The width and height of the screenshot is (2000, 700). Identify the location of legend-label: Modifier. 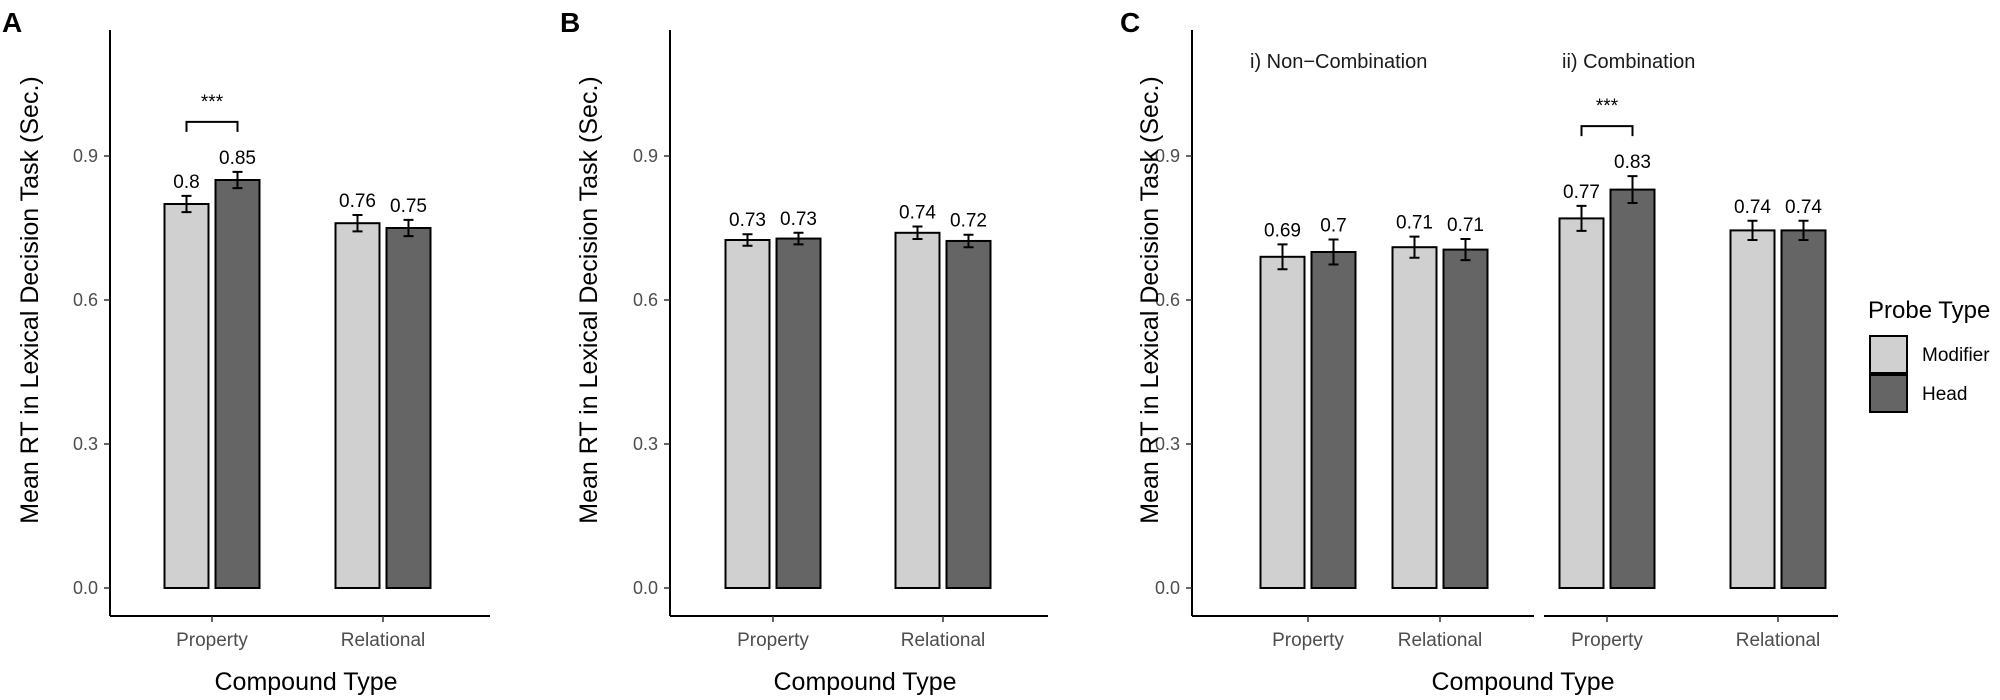
(1956, 355).